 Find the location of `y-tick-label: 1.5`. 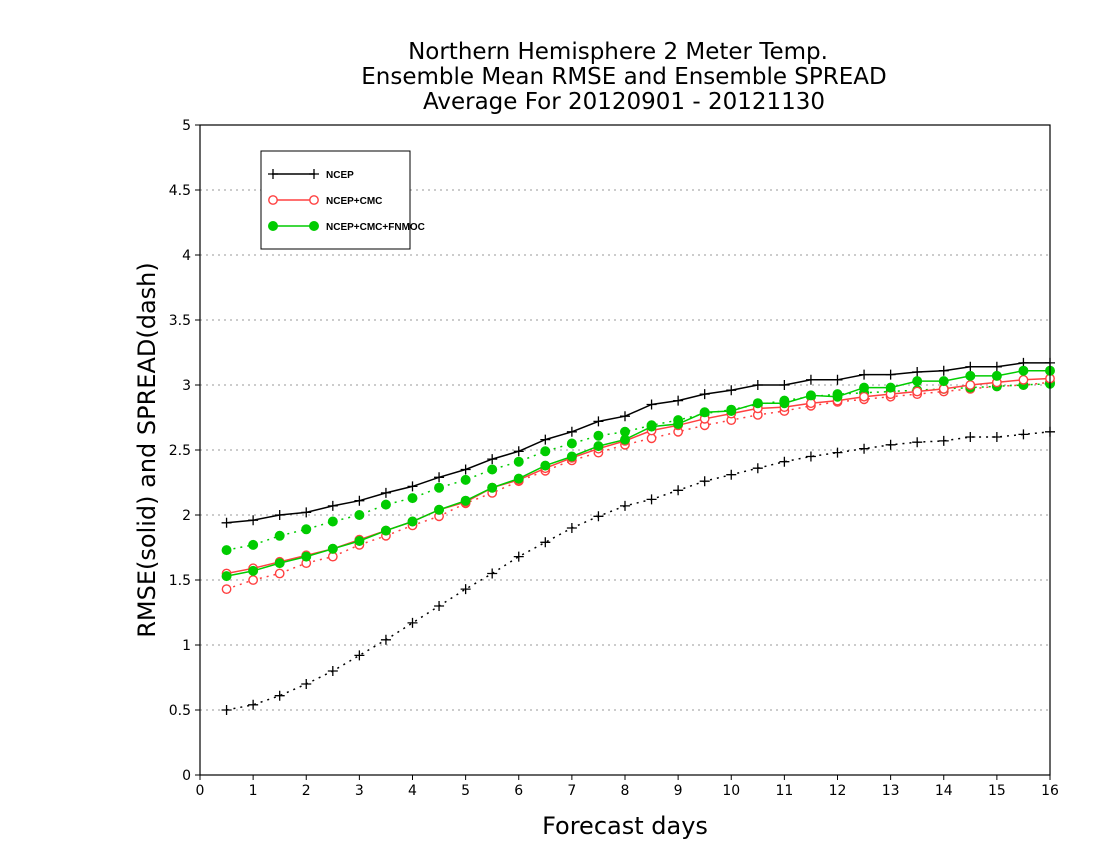

y-tick-label: 1.5 is located at coordinates (180, 581).